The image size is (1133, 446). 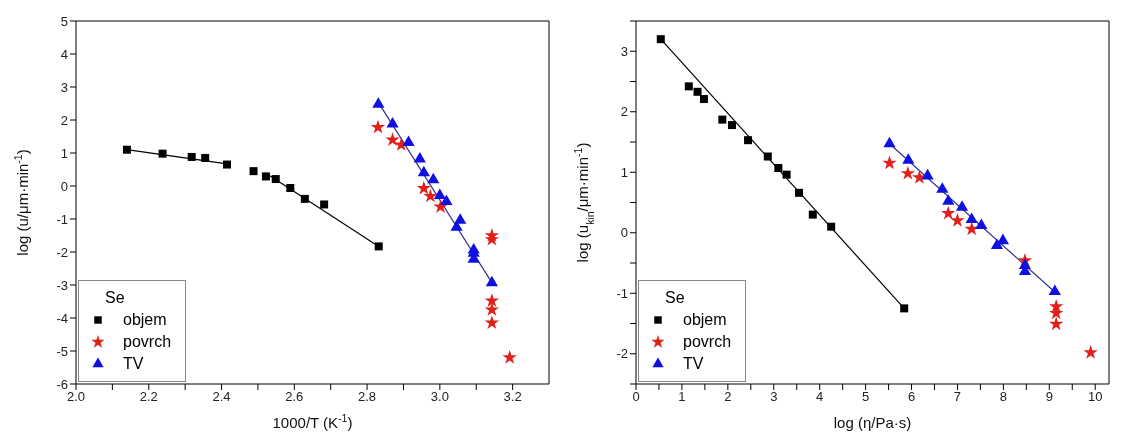 What do you see at coordinates (62, 318) in the screenshot?
I see `y-tick-label: -4` at bounding box center [62, 318].